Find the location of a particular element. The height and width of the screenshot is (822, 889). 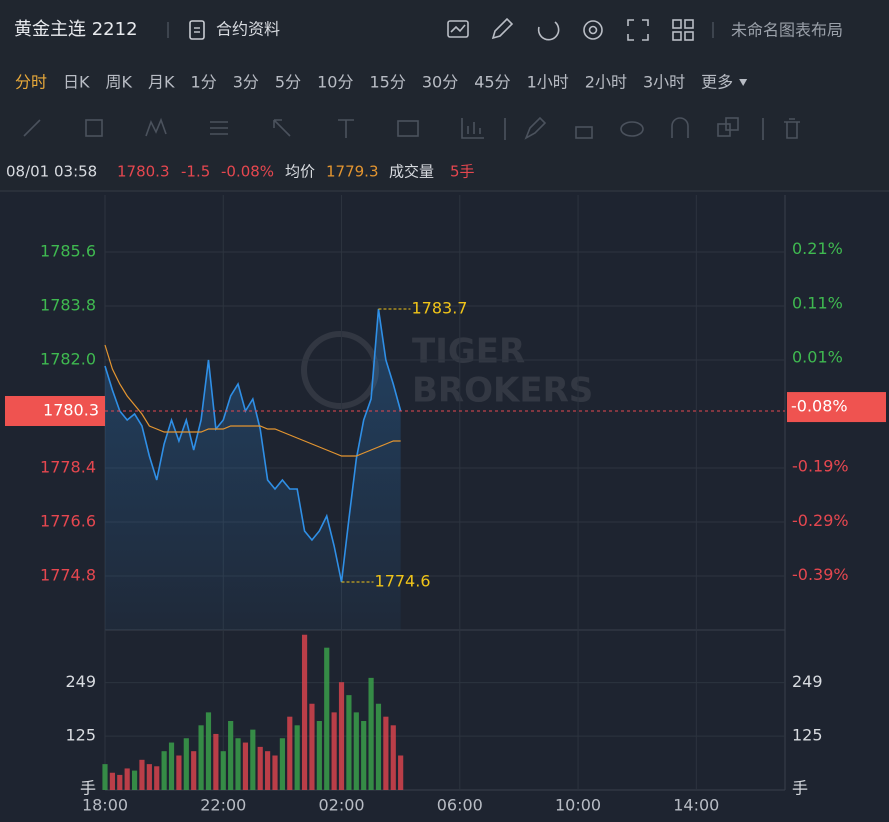

draw-icon is located at coordinates (502, 28).